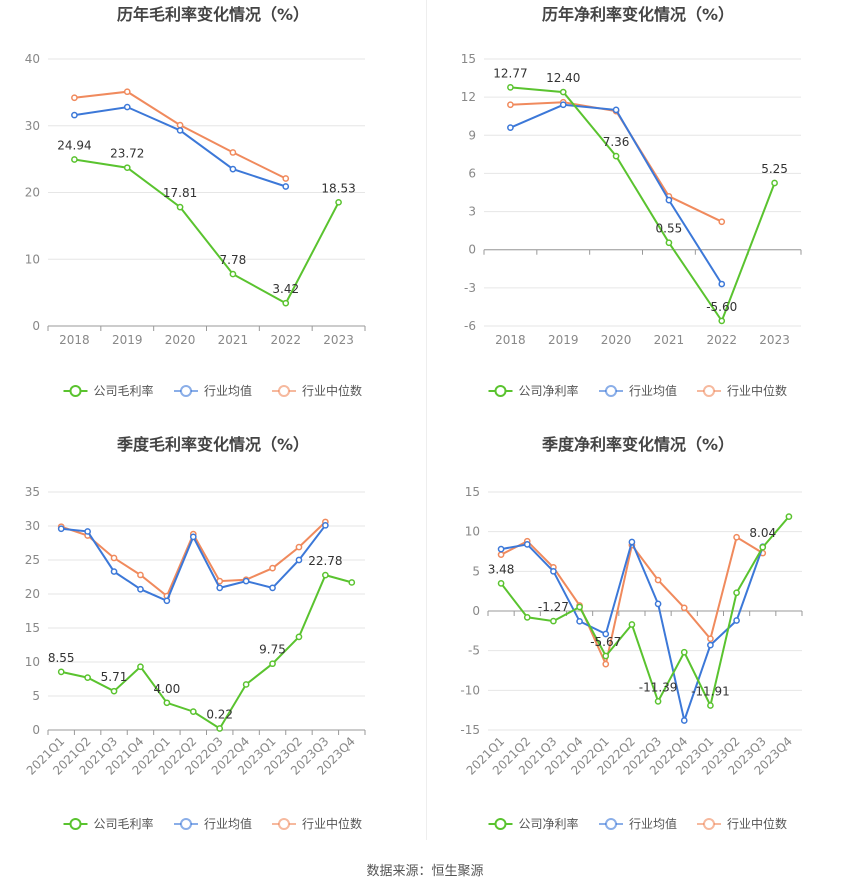 The height and width of the screenshot is (890, 850). I want to click on series-median, so click(616, 162).